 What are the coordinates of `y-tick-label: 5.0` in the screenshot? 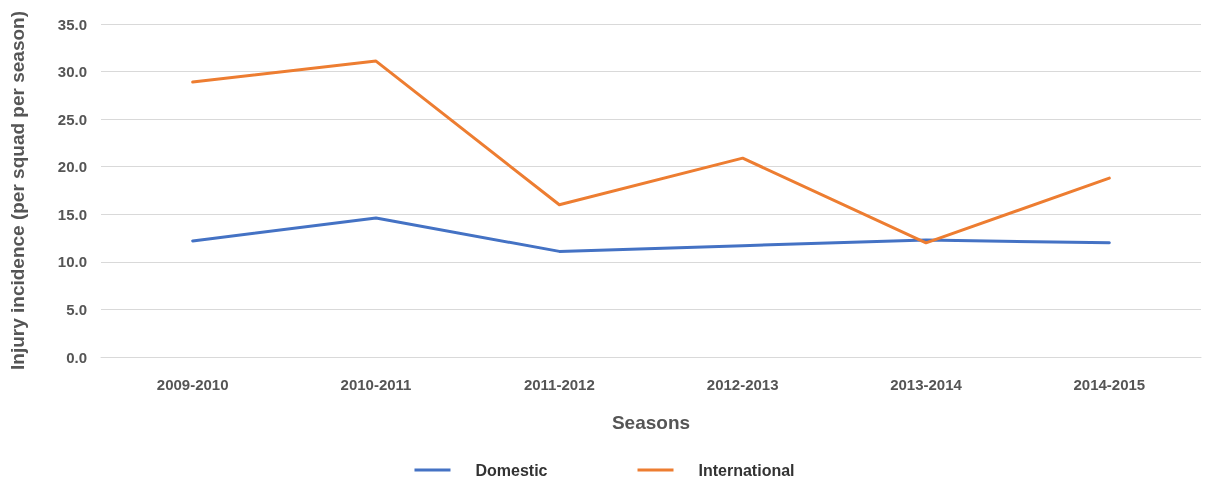 It's located at (76, 309).